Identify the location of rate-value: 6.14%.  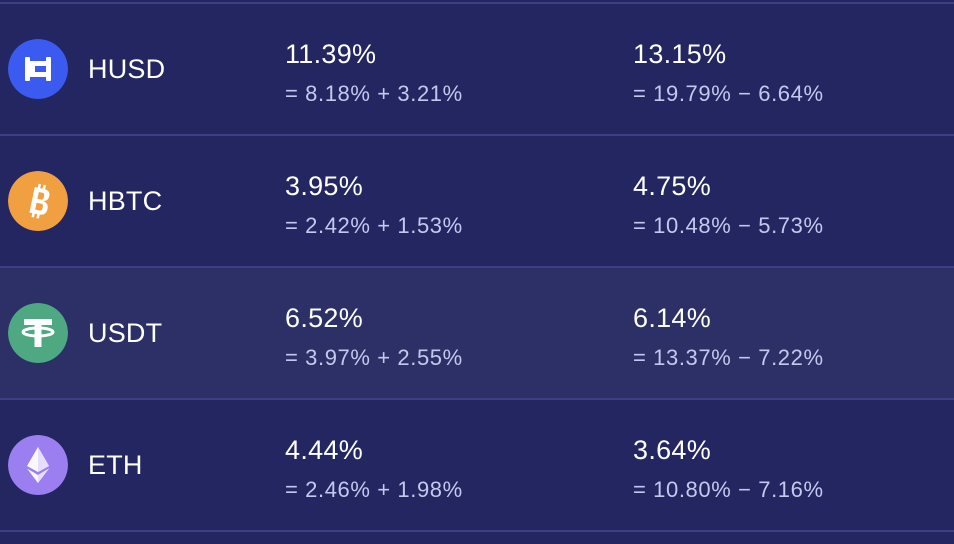
(672, 318).